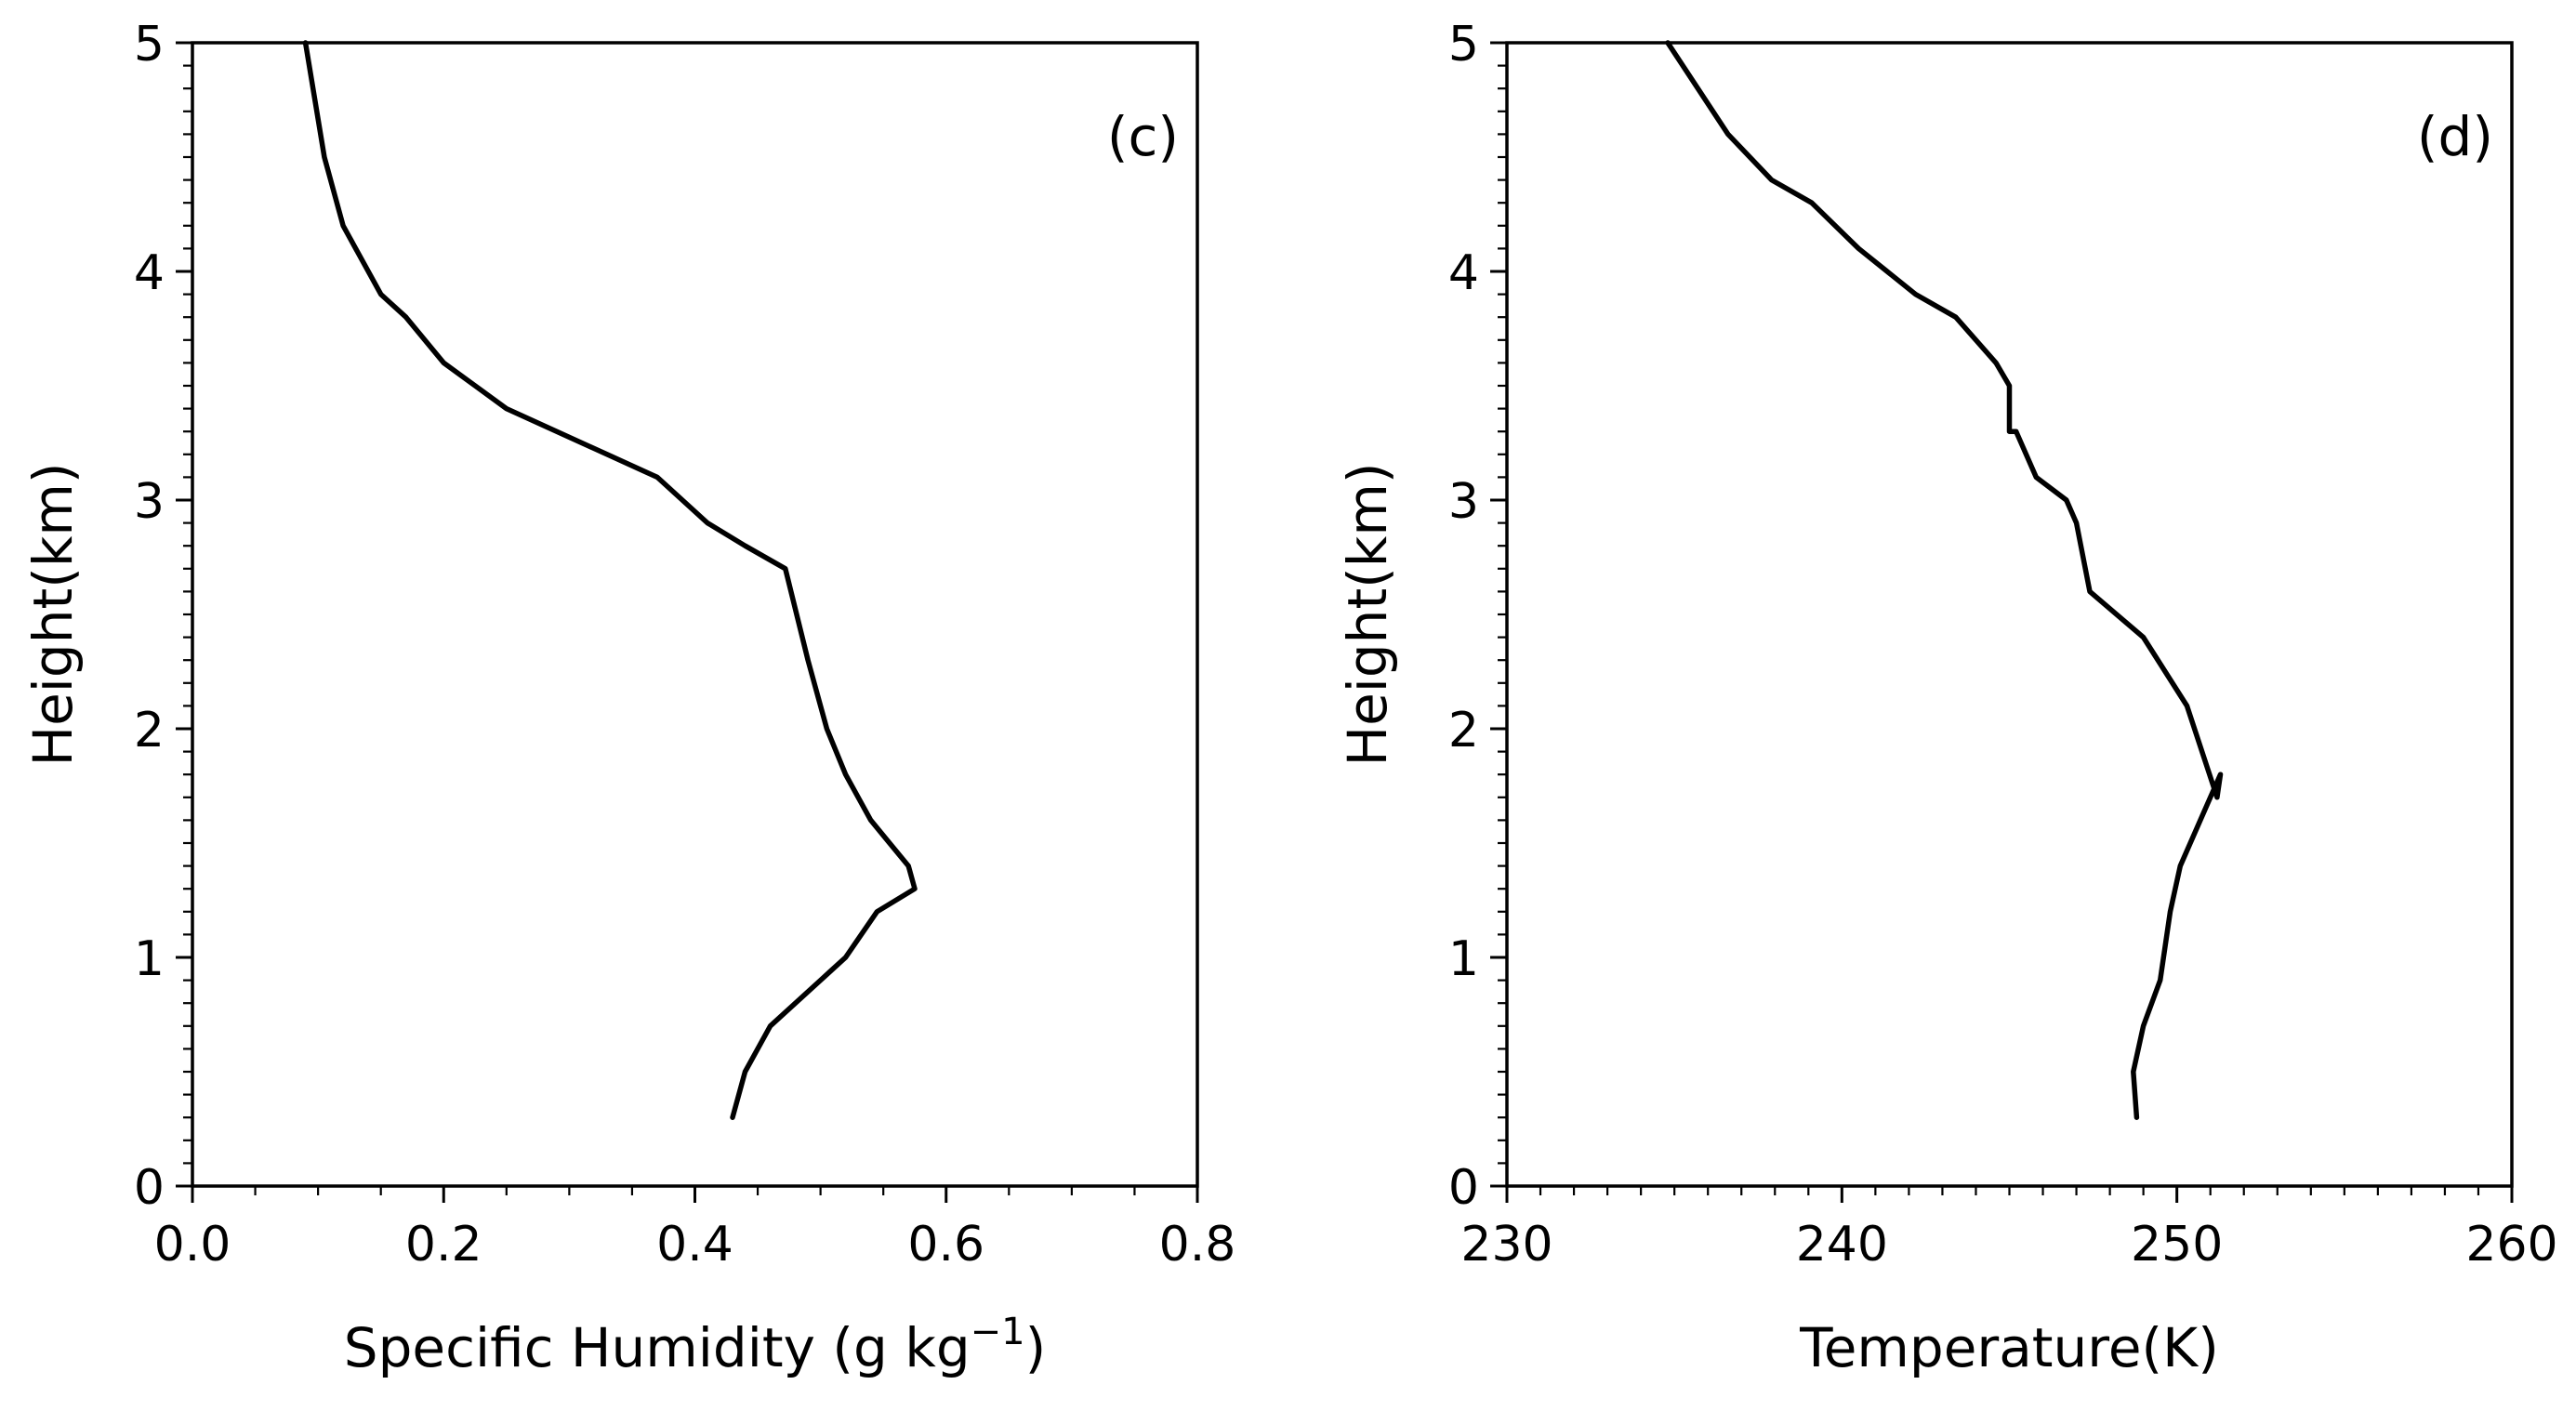  Describe the element at coordinates (998, 1332) in the screenshot. I see `panel-c-x-axis-label-superscript: −1` at that location.